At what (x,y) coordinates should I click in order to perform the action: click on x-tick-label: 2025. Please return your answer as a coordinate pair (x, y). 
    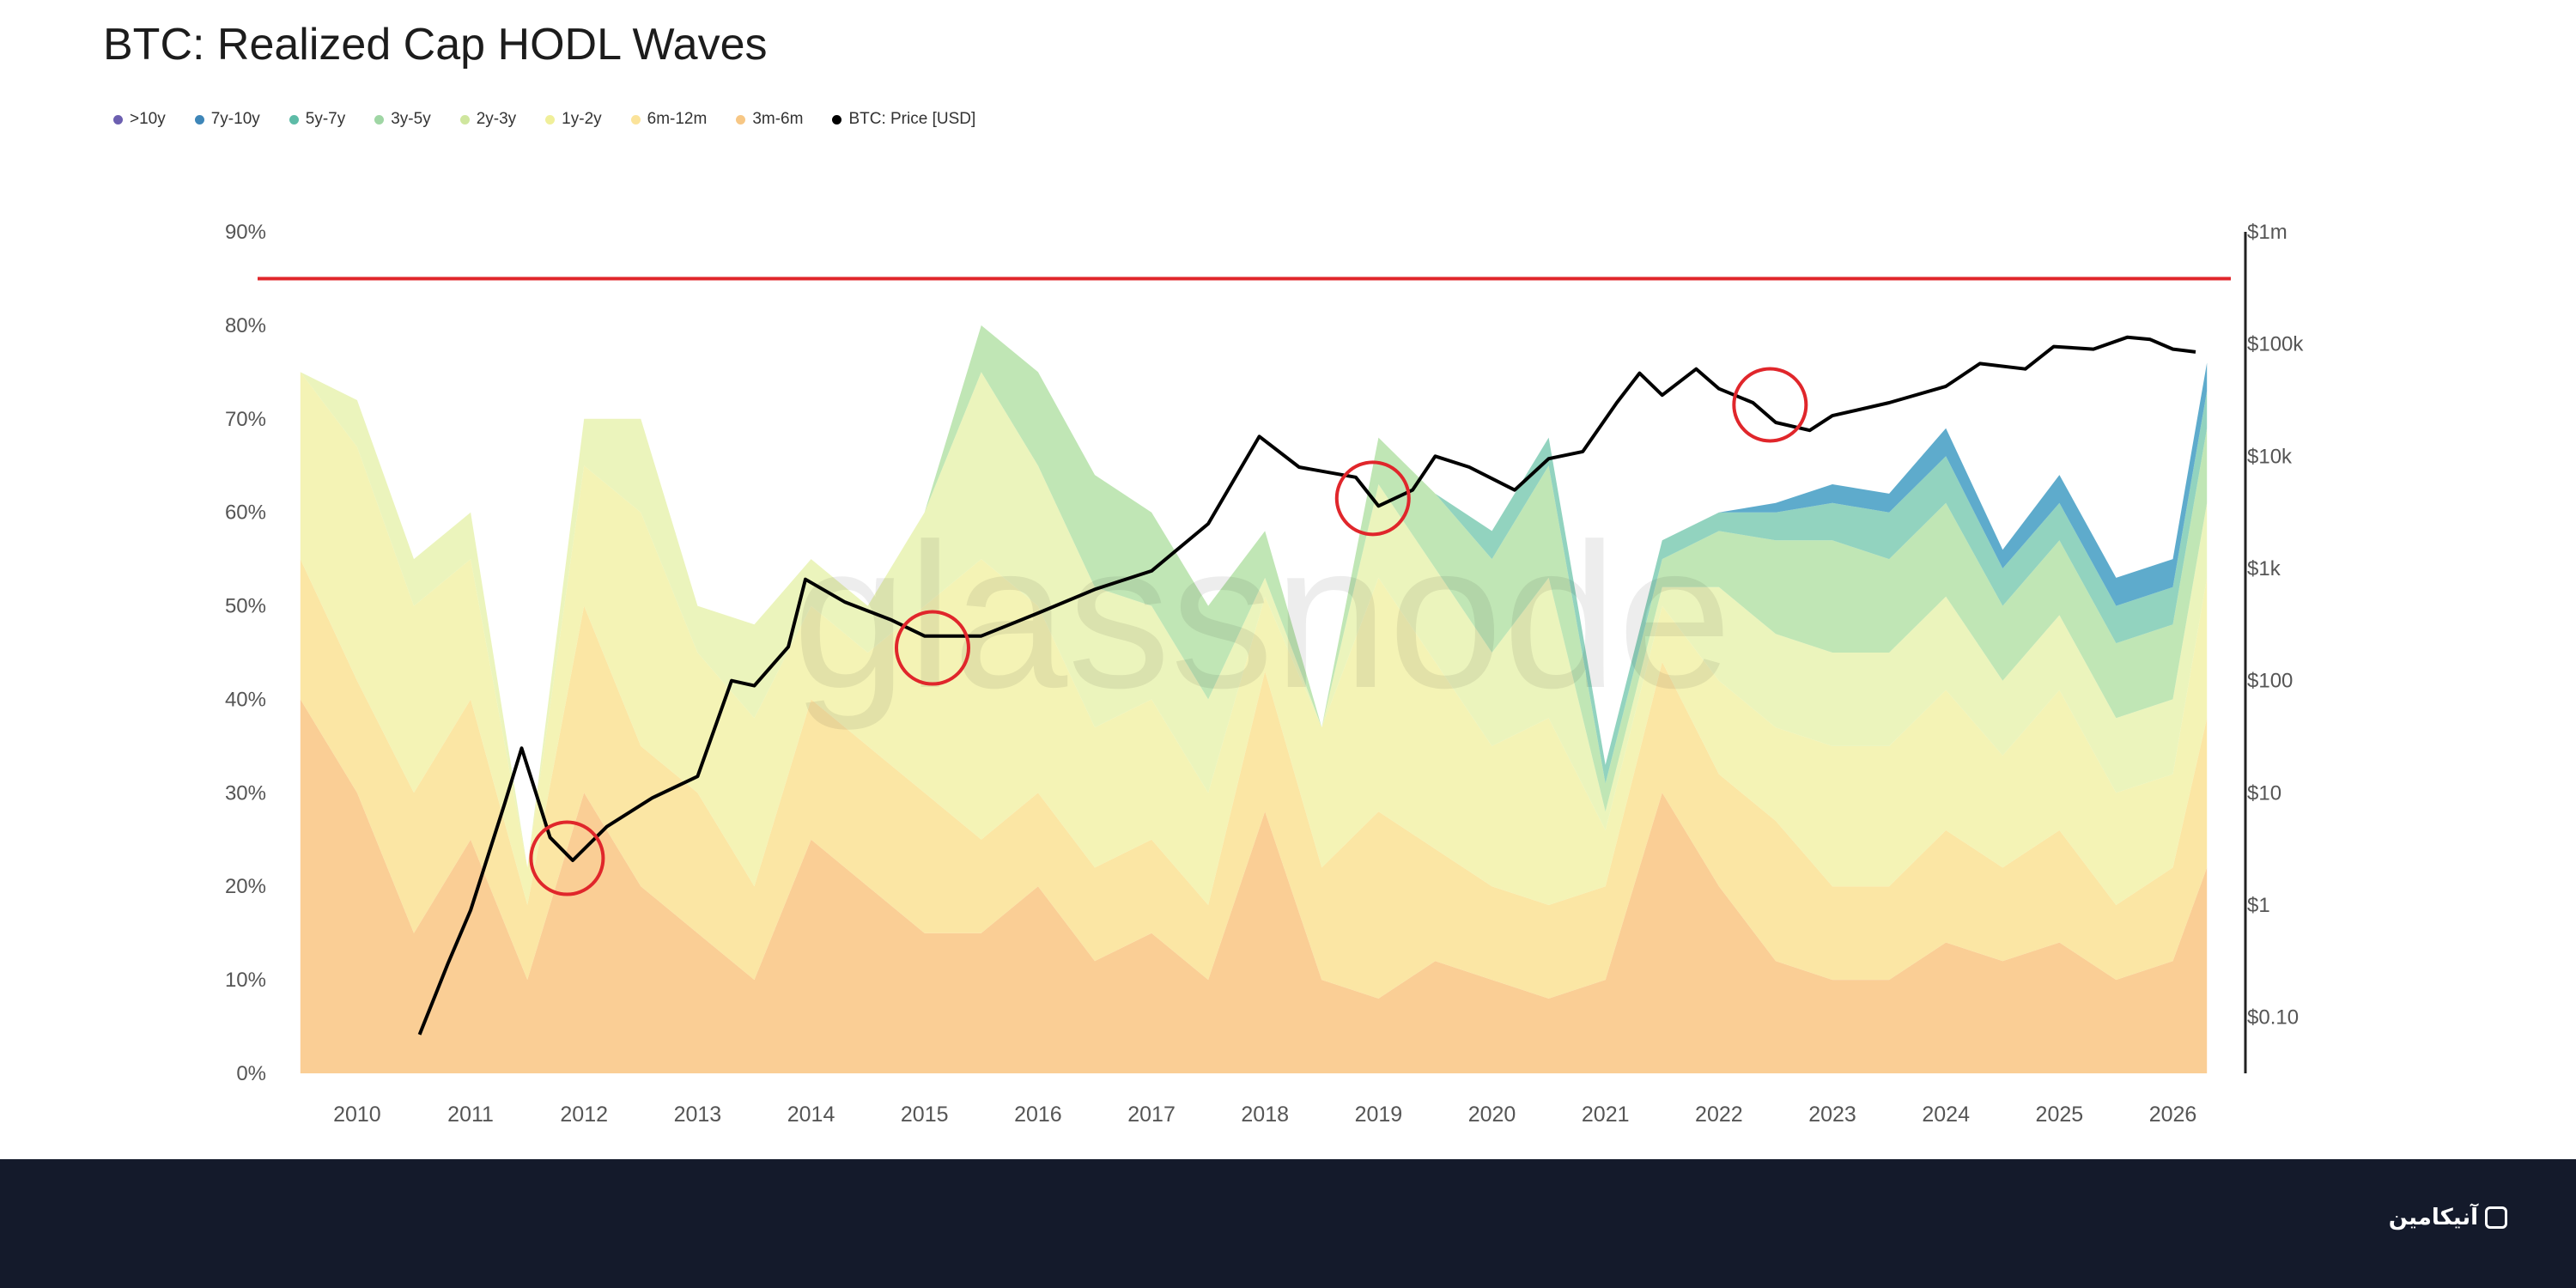
    Looking at the image, I should click on (2060, 1115).